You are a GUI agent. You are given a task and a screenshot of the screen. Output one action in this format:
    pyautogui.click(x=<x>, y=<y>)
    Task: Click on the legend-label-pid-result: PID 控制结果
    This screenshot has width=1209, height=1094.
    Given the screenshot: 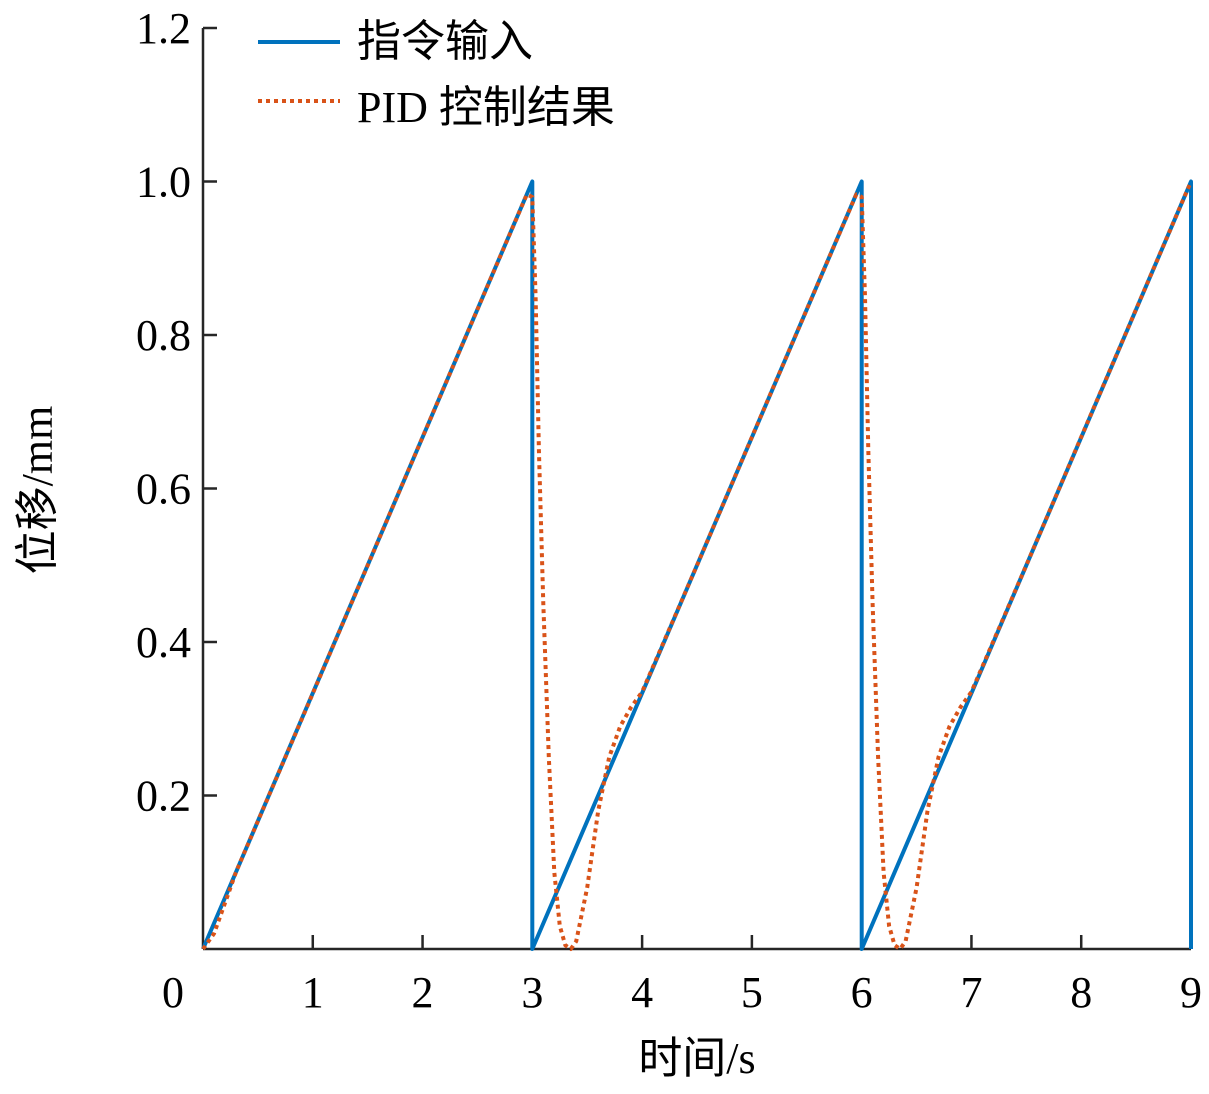 What is the action you would take?
    pyautogui.click(x=486, y=107)
    